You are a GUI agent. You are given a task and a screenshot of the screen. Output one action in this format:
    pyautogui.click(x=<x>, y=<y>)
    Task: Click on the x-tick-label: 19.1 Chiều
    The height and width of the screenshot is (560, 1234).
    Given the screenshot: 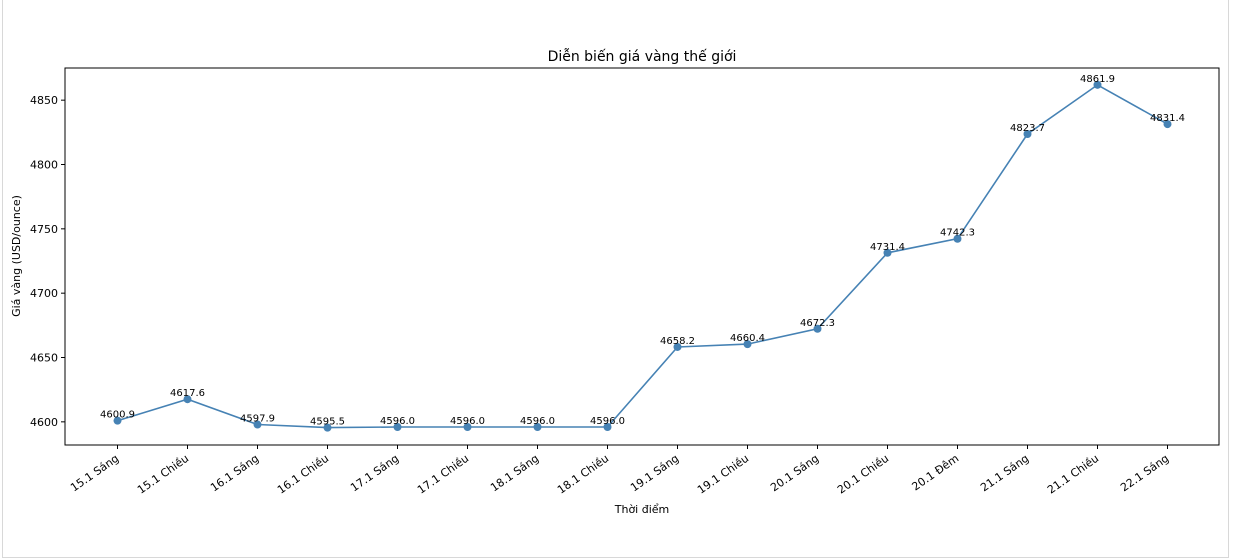 What is the action you would take?
    pyautogui.click(x=723, y=474)
    